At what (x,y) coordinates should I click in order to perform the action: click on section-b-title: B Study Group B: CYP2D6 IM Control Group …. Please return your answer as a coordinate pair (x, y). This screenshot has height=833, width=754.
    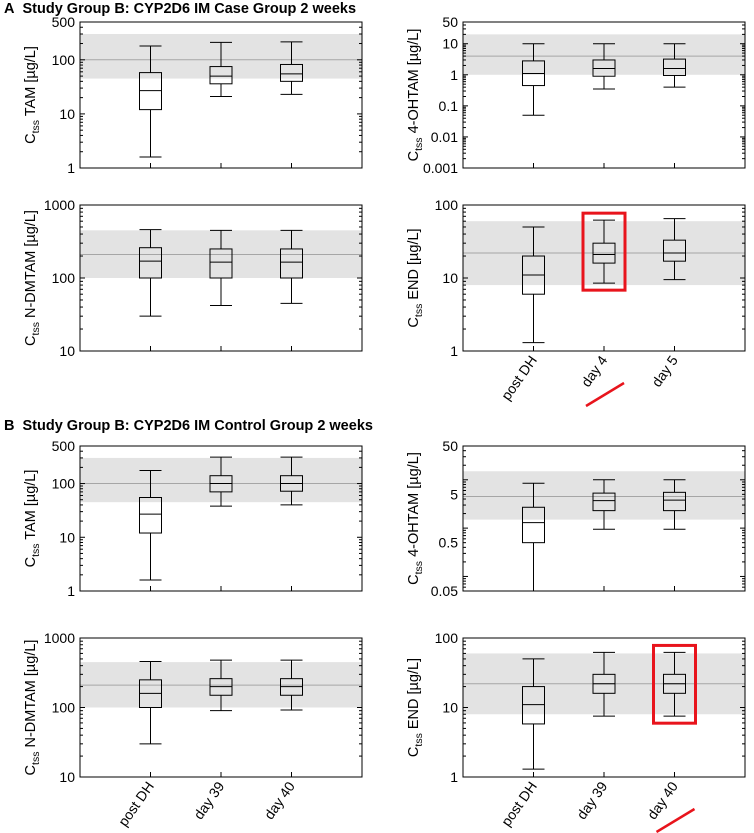
    Looking at the image, I should click on (188, 426).